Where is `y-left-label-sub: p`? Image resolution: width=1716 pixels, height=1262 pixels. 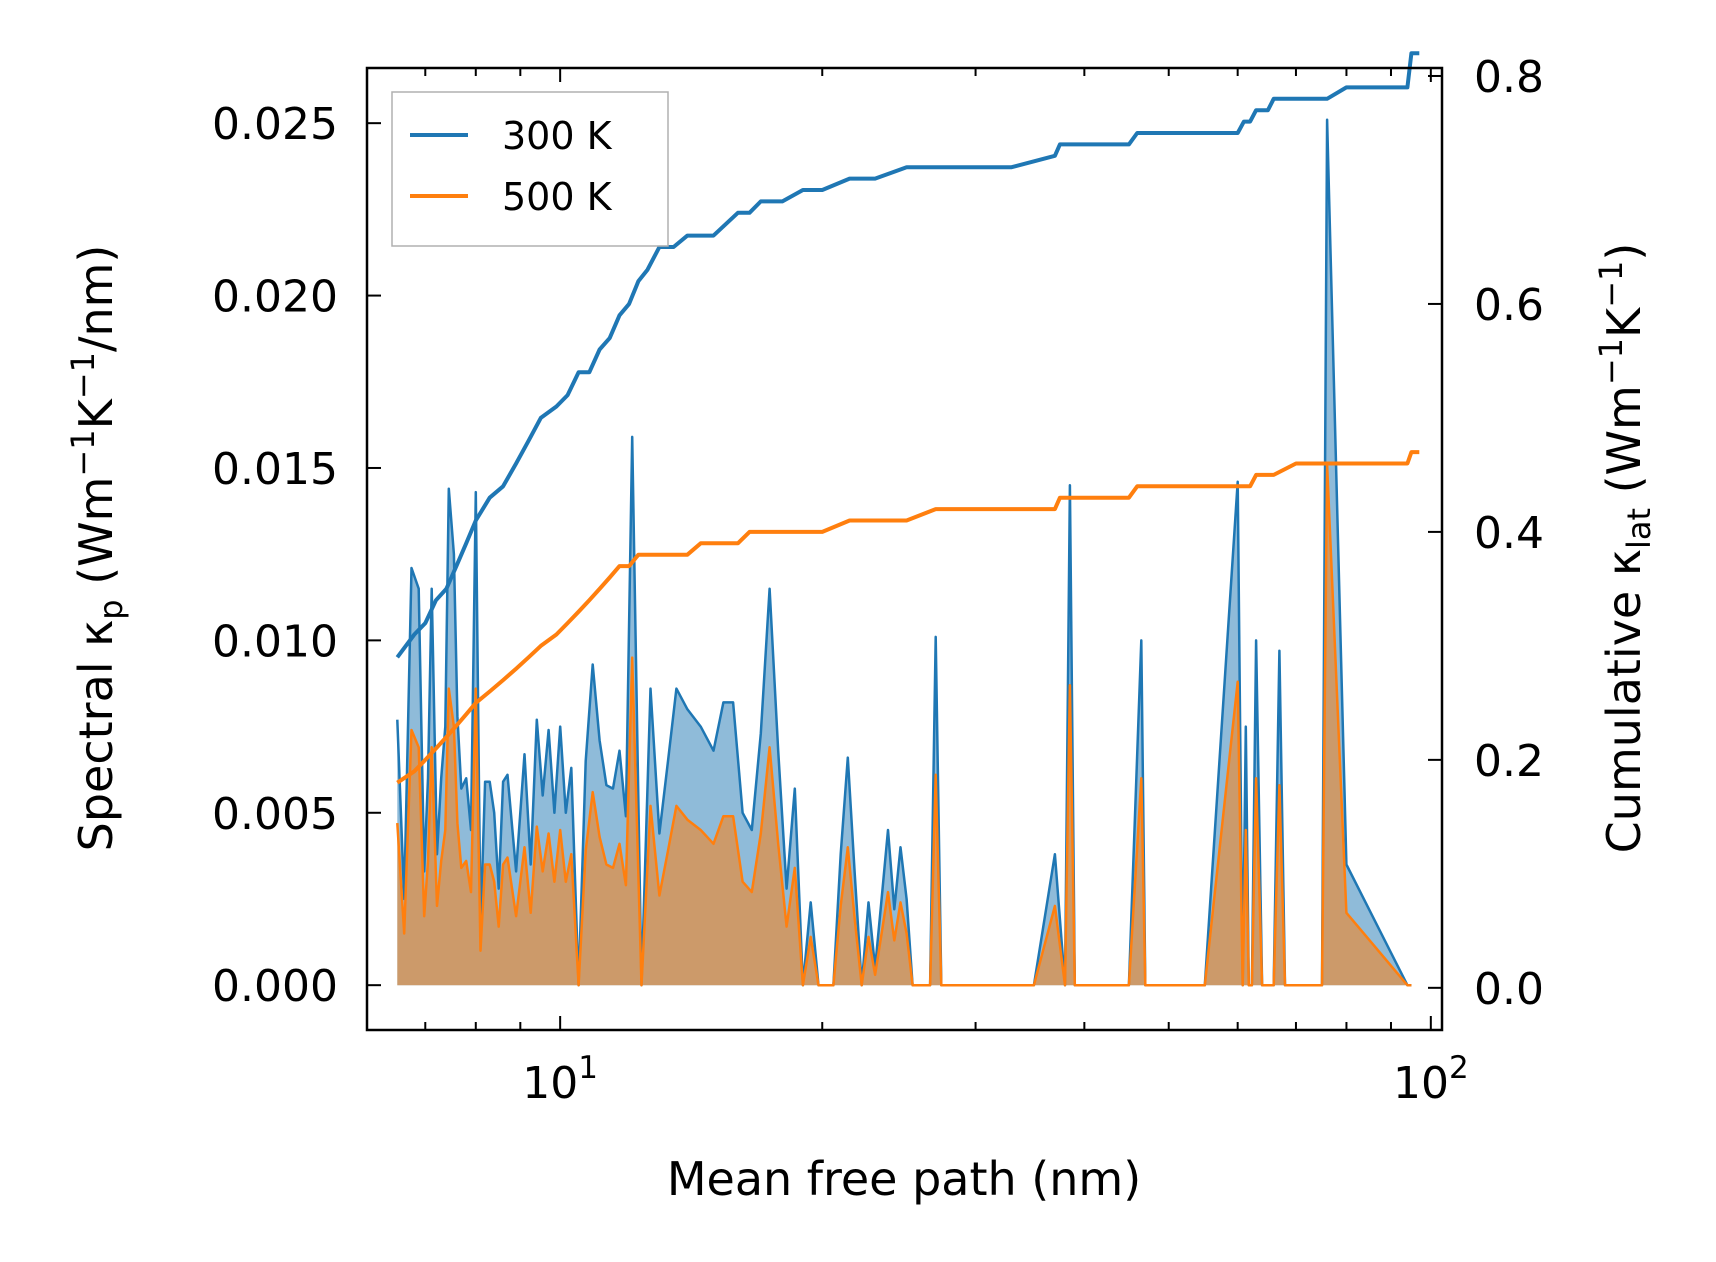 y-left-label-sub: p is located at coordinates (111, 609).